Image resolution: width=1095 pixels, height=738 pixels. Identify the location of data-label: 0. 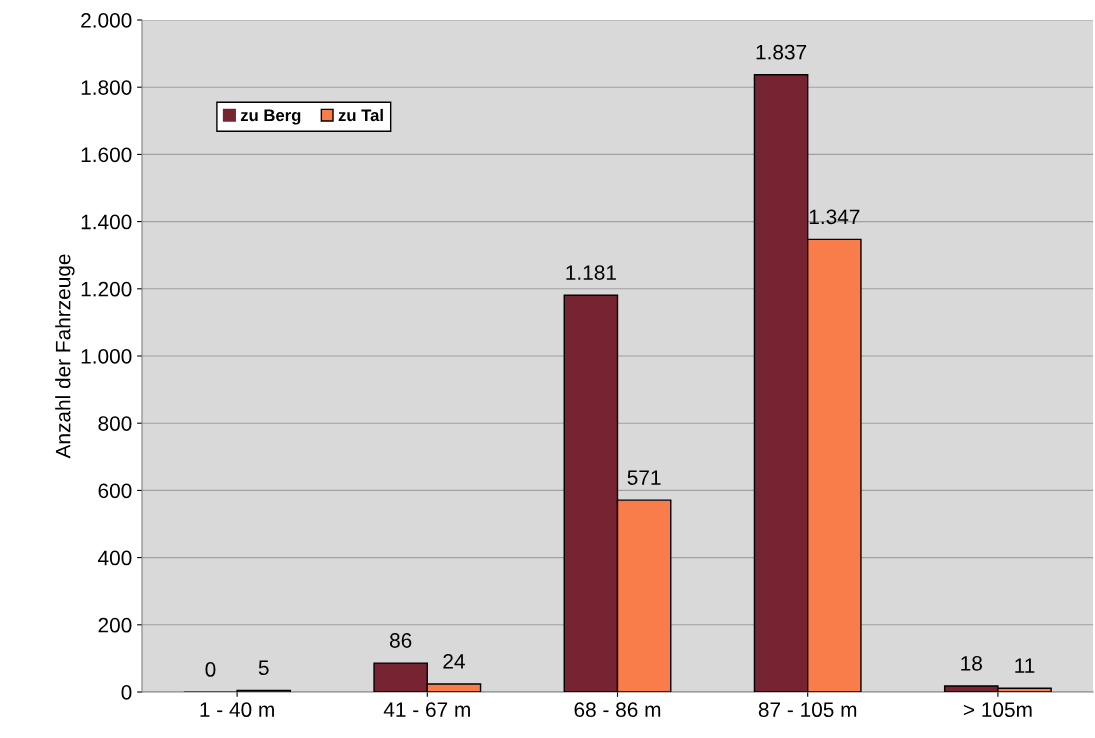
(210, 669).